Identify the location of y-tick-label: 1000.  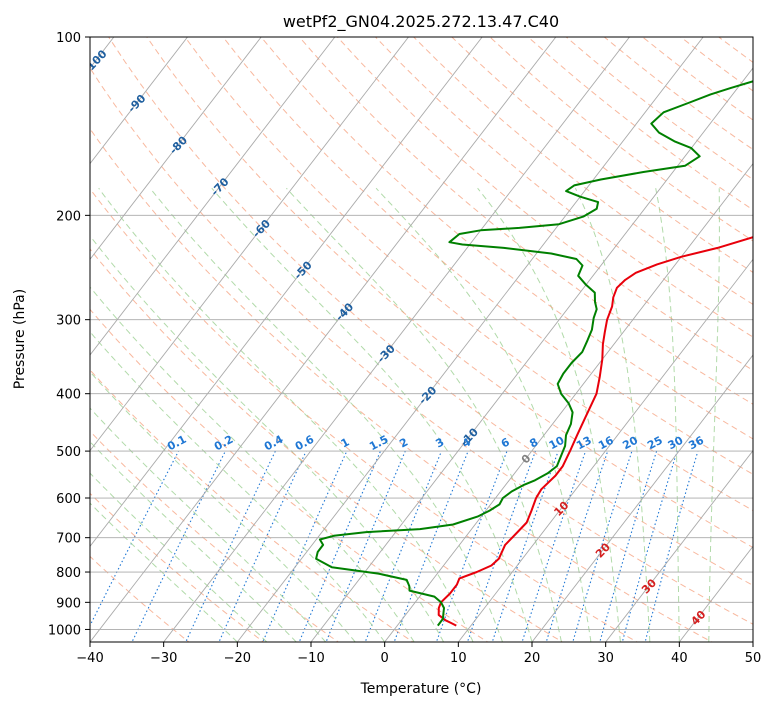
(64, 630).